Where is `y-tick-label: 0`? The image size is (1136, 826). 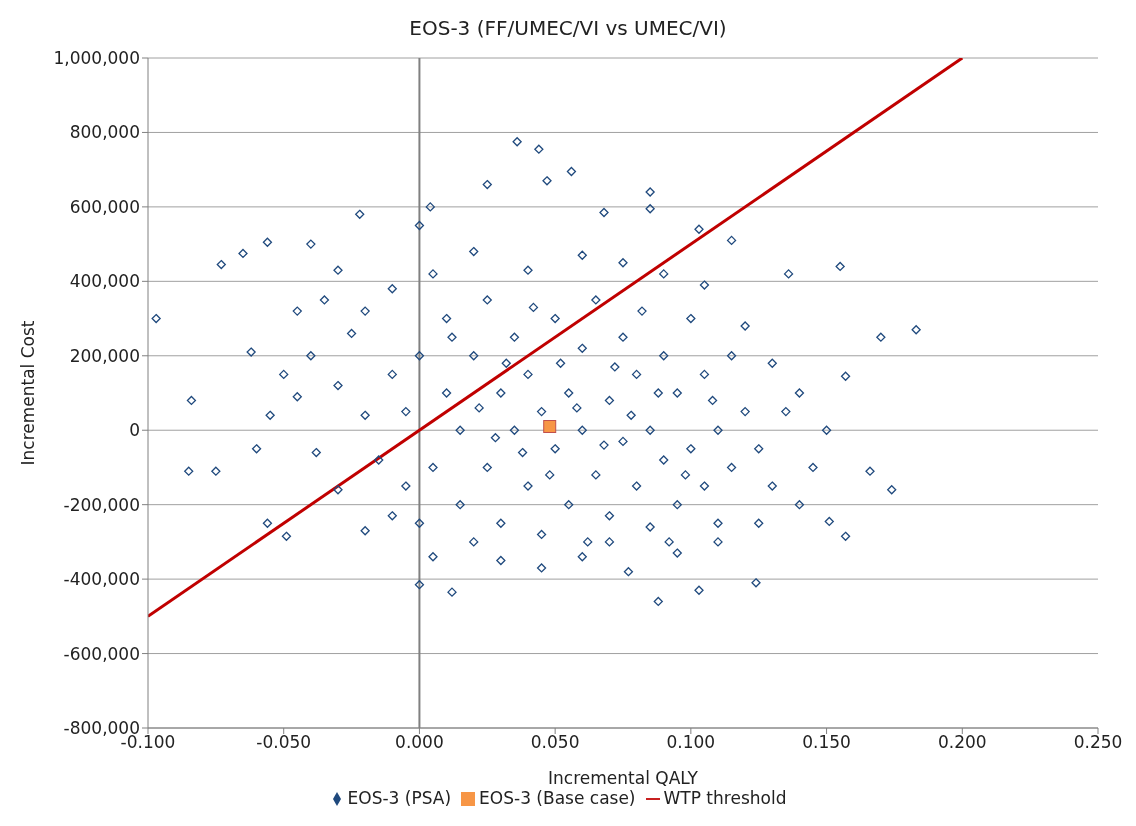 y-tick-label: 0 is located at coordinates (134, 430).